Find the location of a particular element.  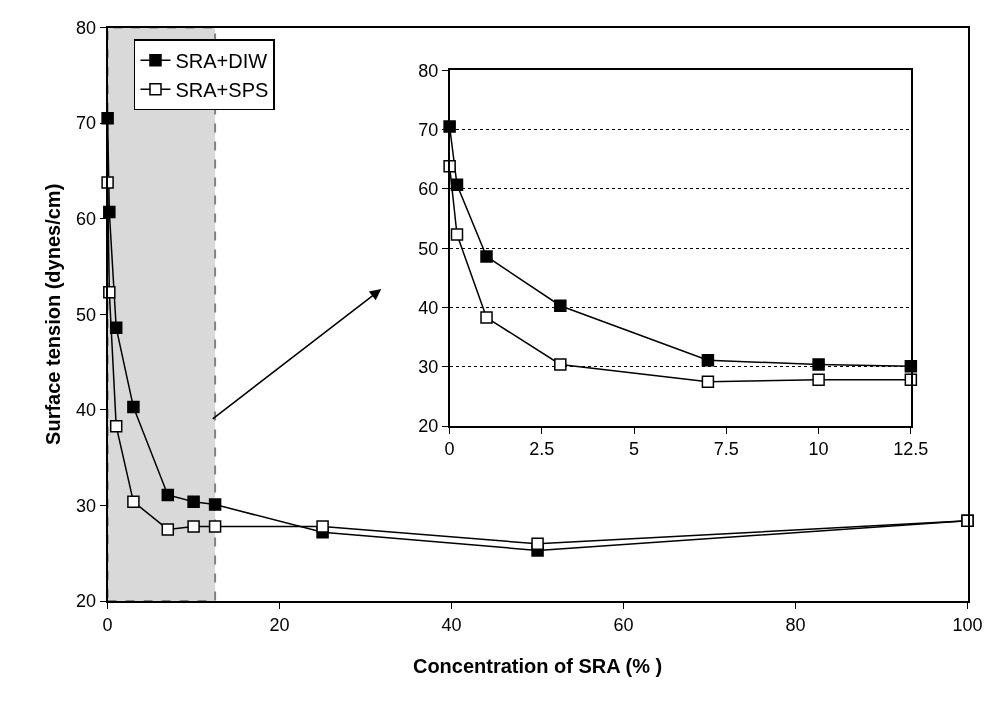

x-tick-label: 12.5 is located at coordinates (911, 449).